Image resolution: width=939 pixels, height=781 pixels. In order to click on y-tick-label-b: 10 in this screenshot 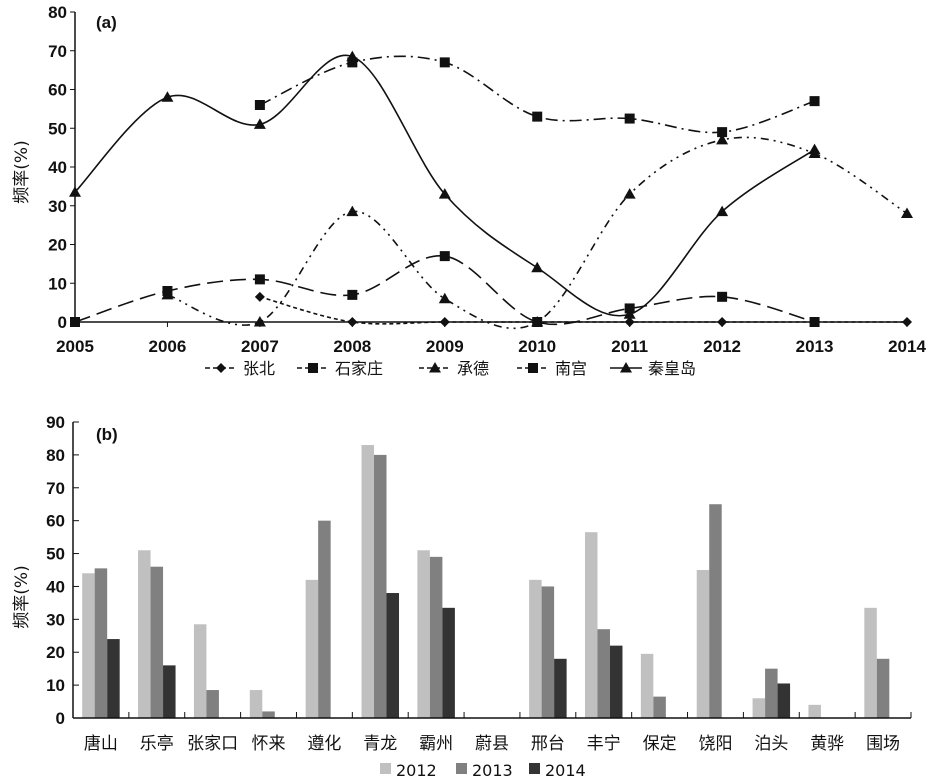, I will do `click(55, 685)`.